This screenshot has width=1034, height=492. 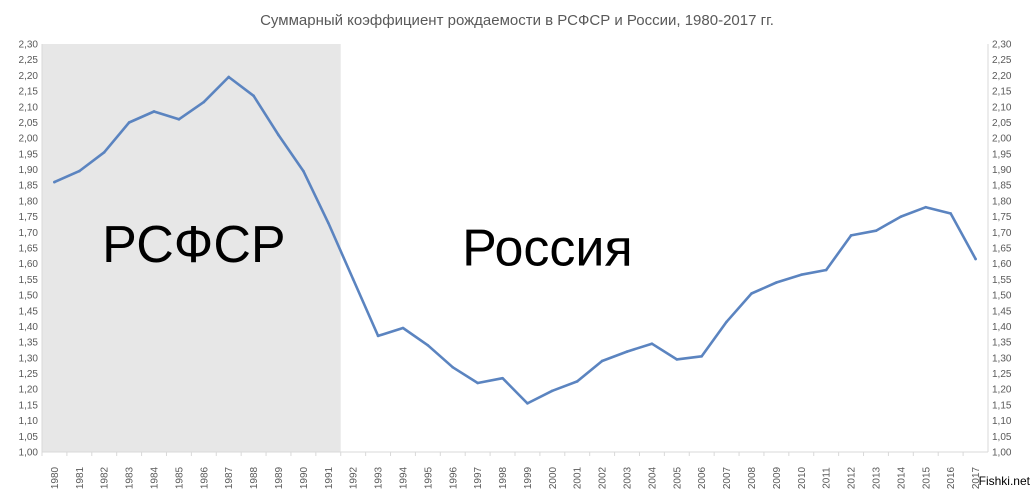 I want to click on x-tick-label: 1998, so click(x=503, y=477).